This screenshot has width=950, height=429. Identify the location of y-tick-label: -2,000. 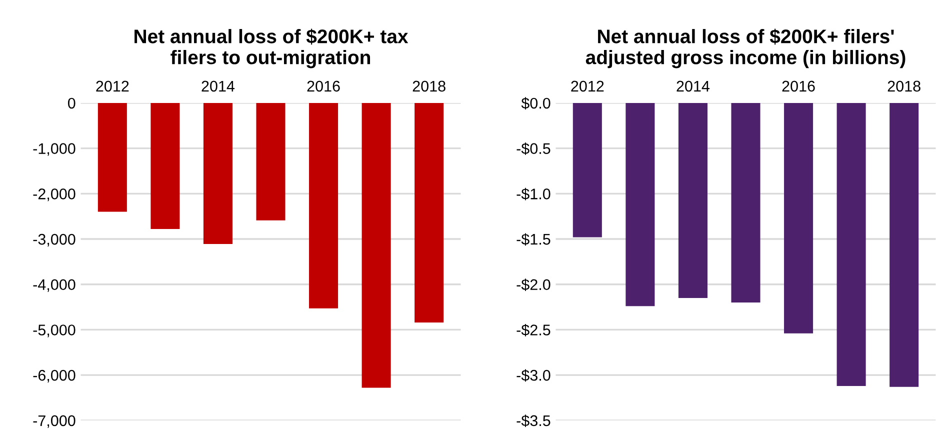
(54, 195).